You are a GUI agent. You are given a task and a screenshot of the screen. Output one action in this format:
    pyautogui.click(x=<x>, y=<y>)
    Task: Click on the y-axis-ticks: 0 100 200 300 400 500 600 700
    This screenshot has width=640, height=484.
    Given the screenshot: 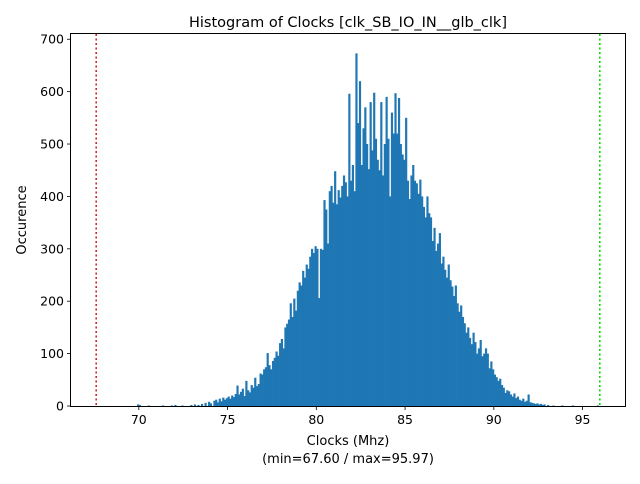 What is the action you would take?
    pyautogui.click(x=55, y=223)
    